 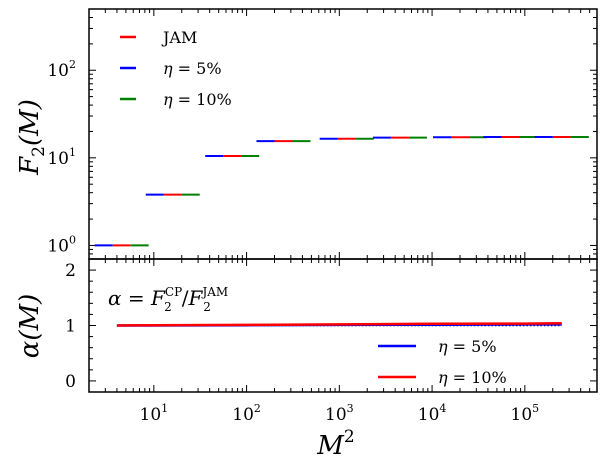 I want to click on x-tick-label: 10⁴, so click(x=432, y=413).